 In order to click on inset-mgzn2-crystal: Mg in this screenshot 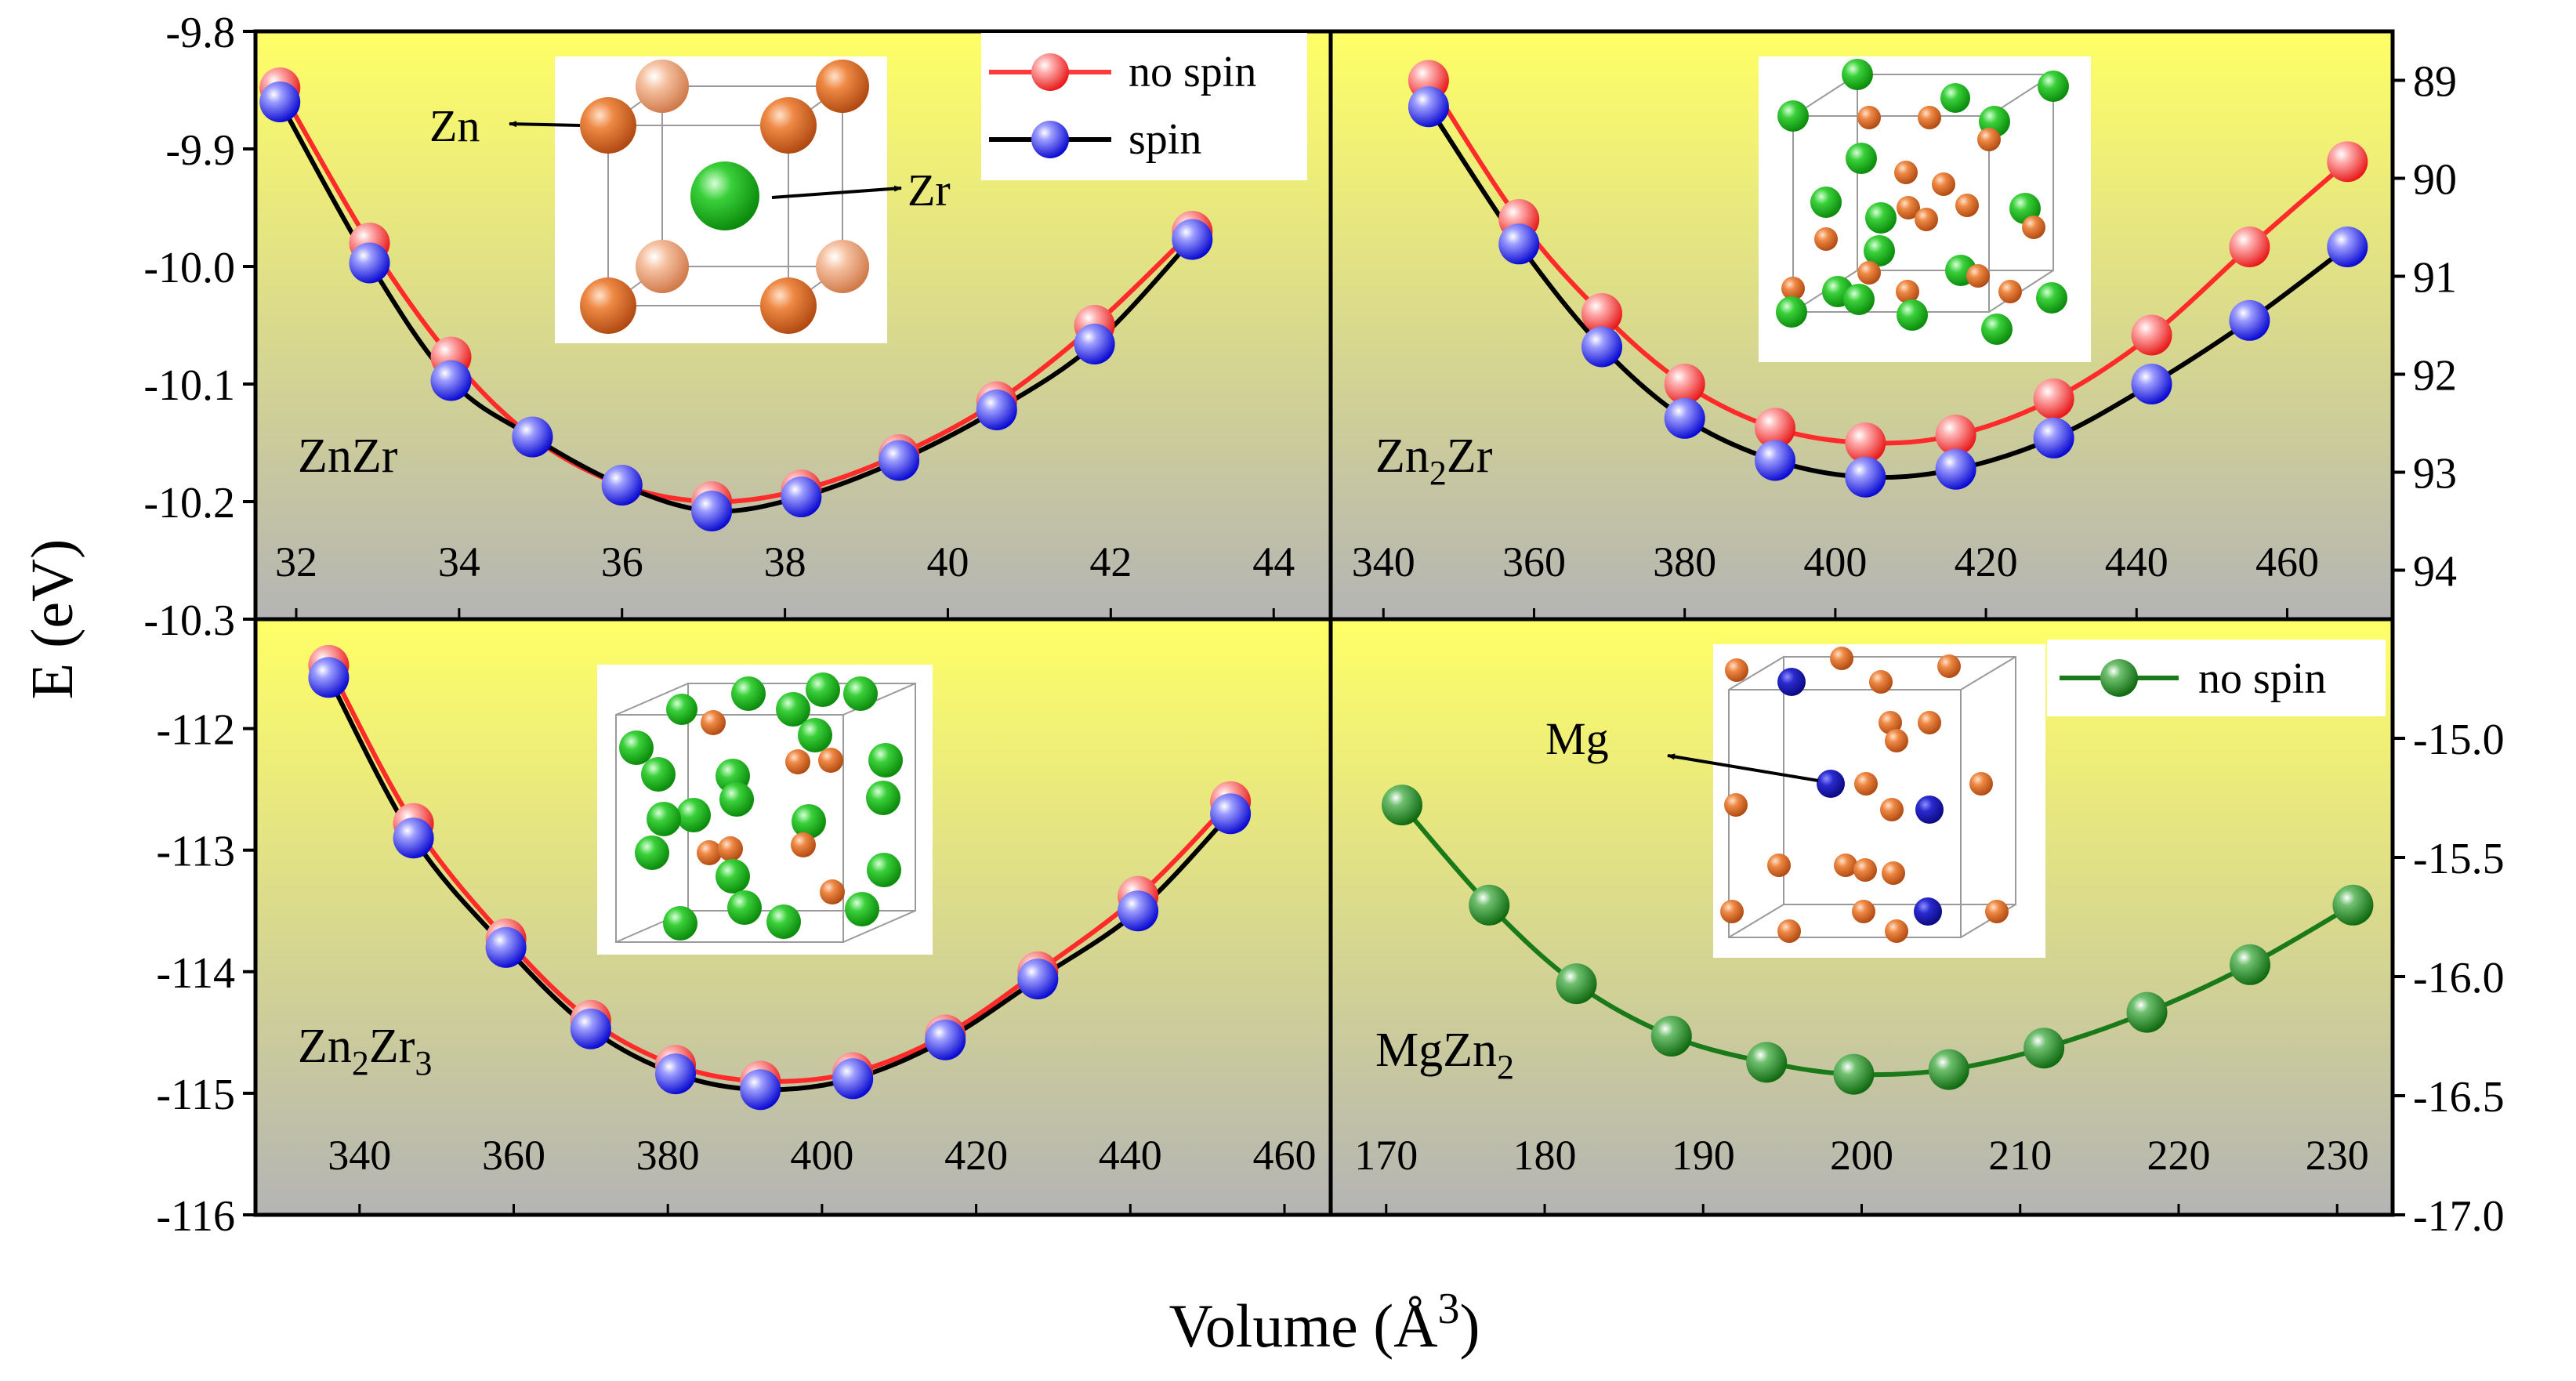, I will do `click(1795, 801)`.